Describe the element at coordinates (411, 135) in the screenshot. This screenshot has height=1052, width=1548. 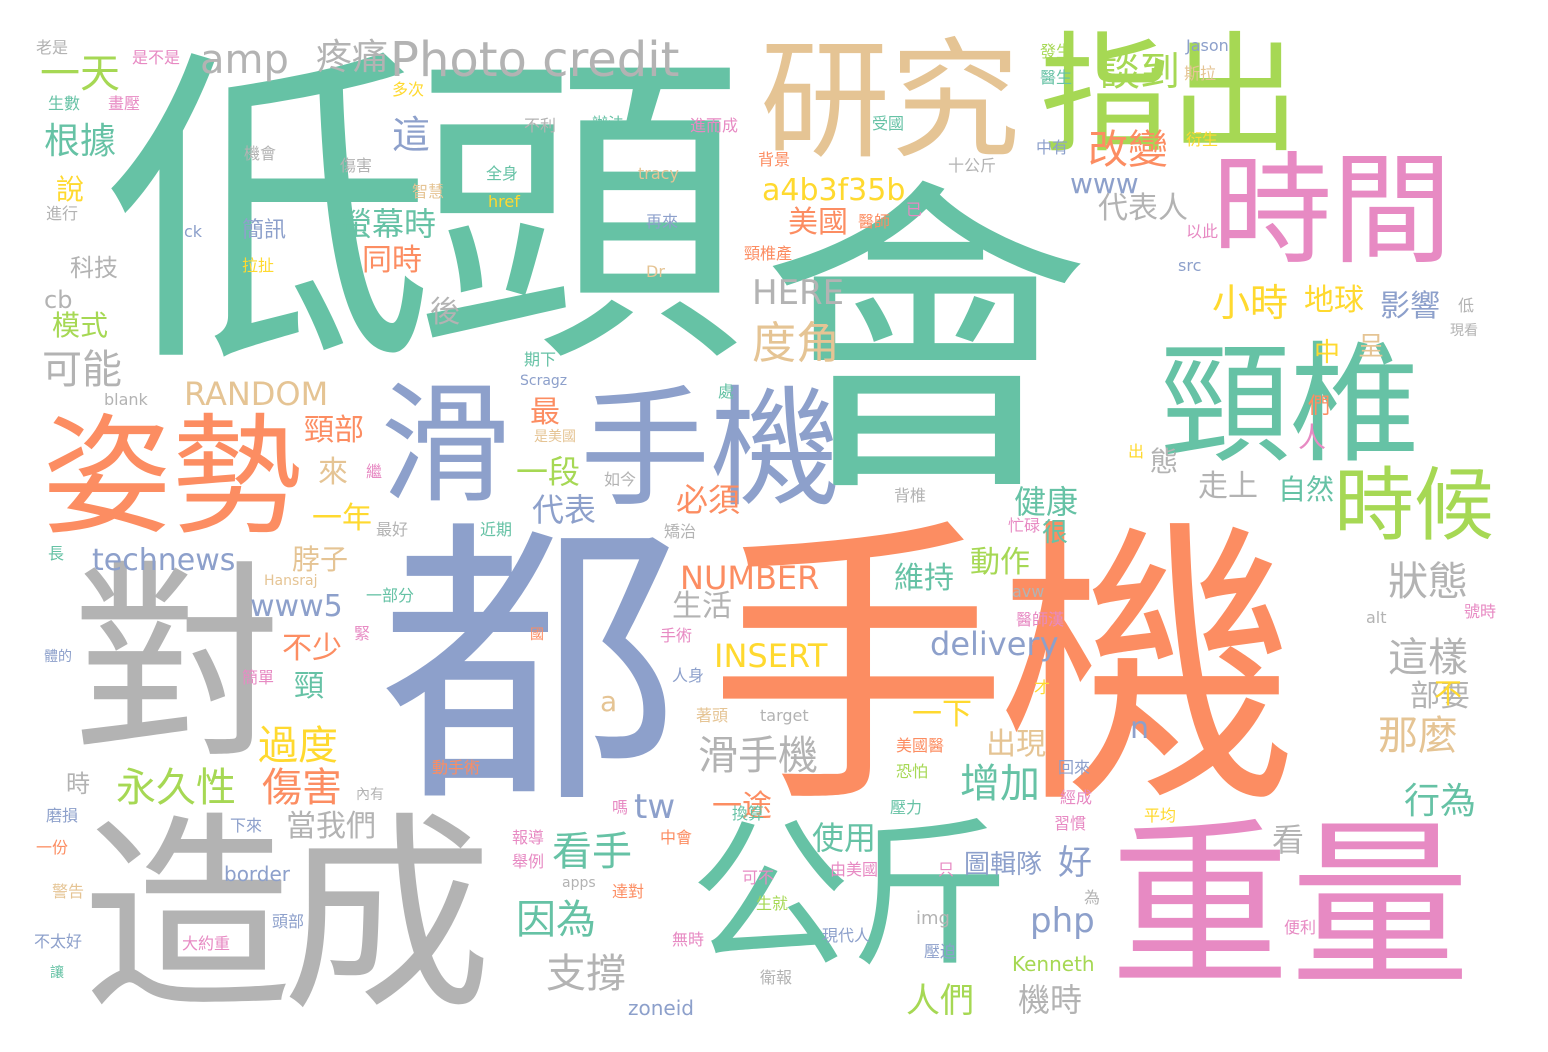
I see `word-zhe: 這` at that location.